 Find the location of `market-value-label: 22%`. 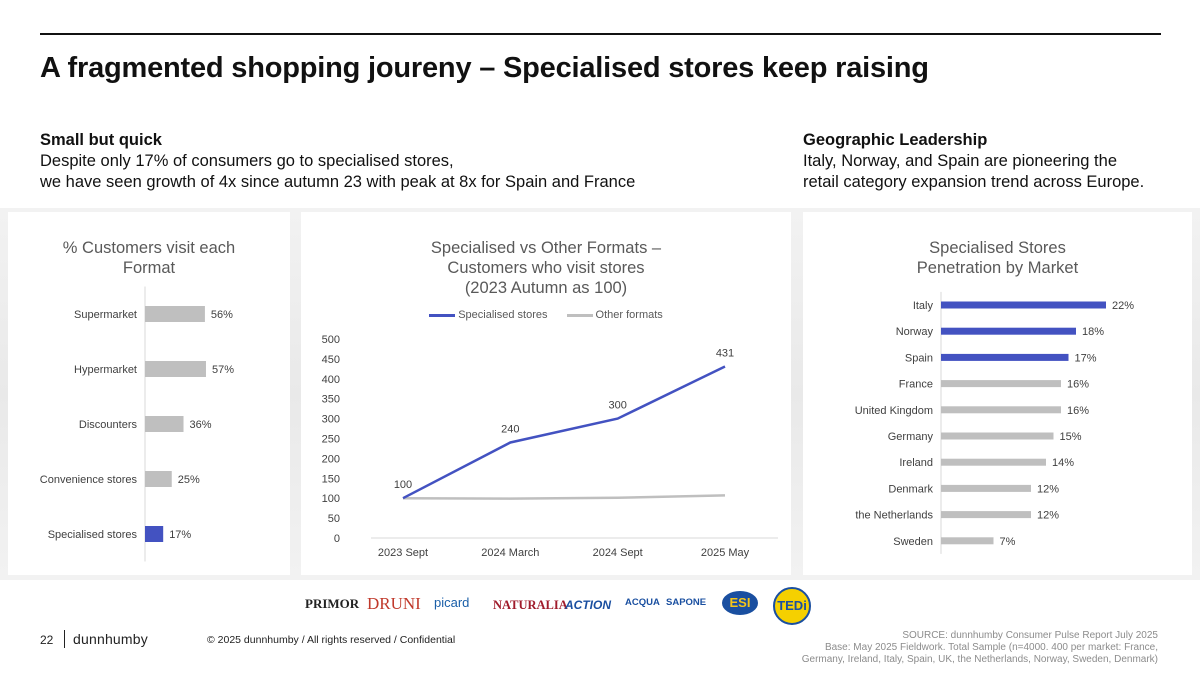

market-value-label: 22% is located at coordinates (1123, 306).